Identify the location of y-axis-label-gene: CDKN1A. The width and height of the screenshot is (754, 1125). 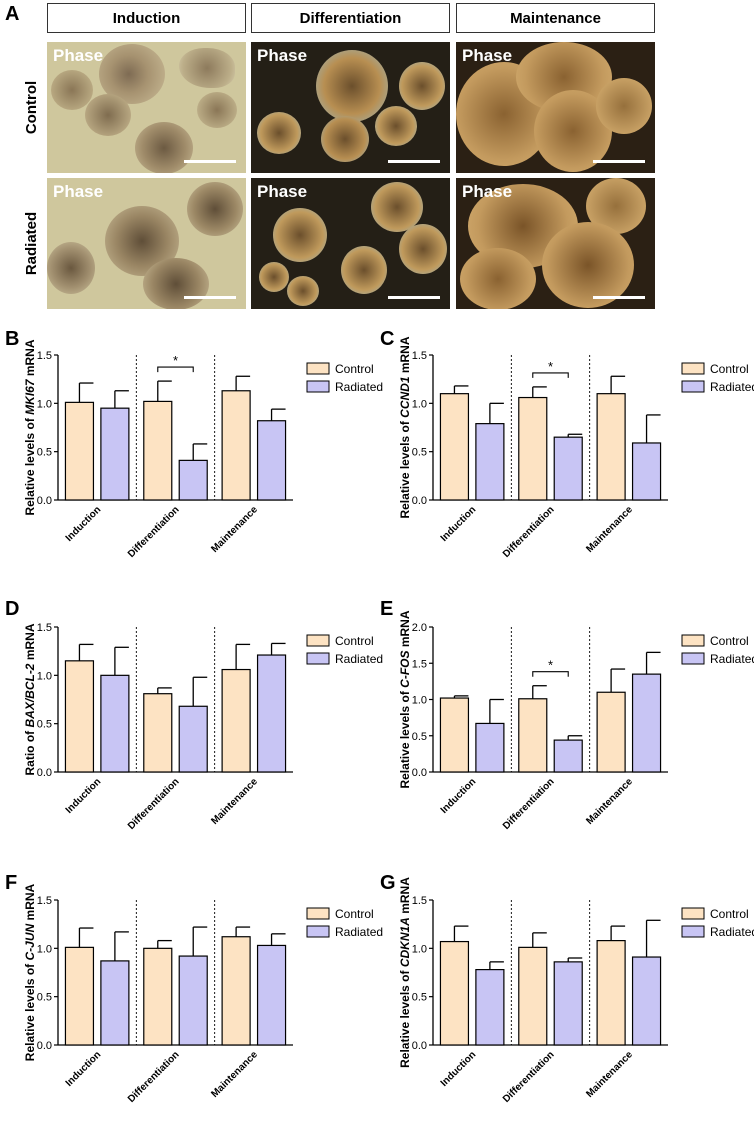
(405, 942).